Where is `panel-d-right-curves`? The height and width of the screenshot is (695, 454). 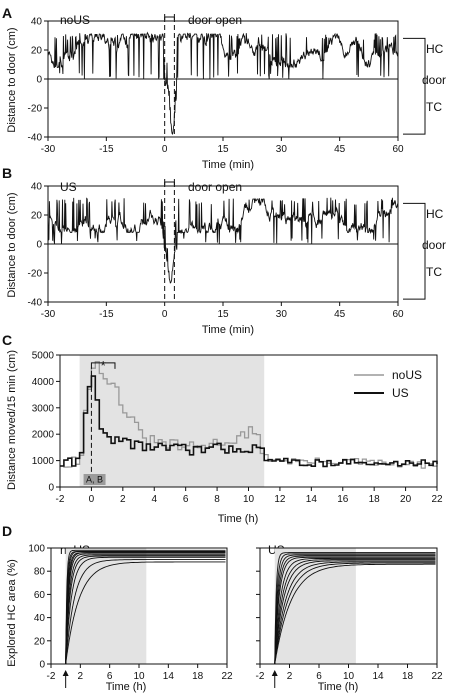
panel-d-right-curves is located at coordinates (355, 608).